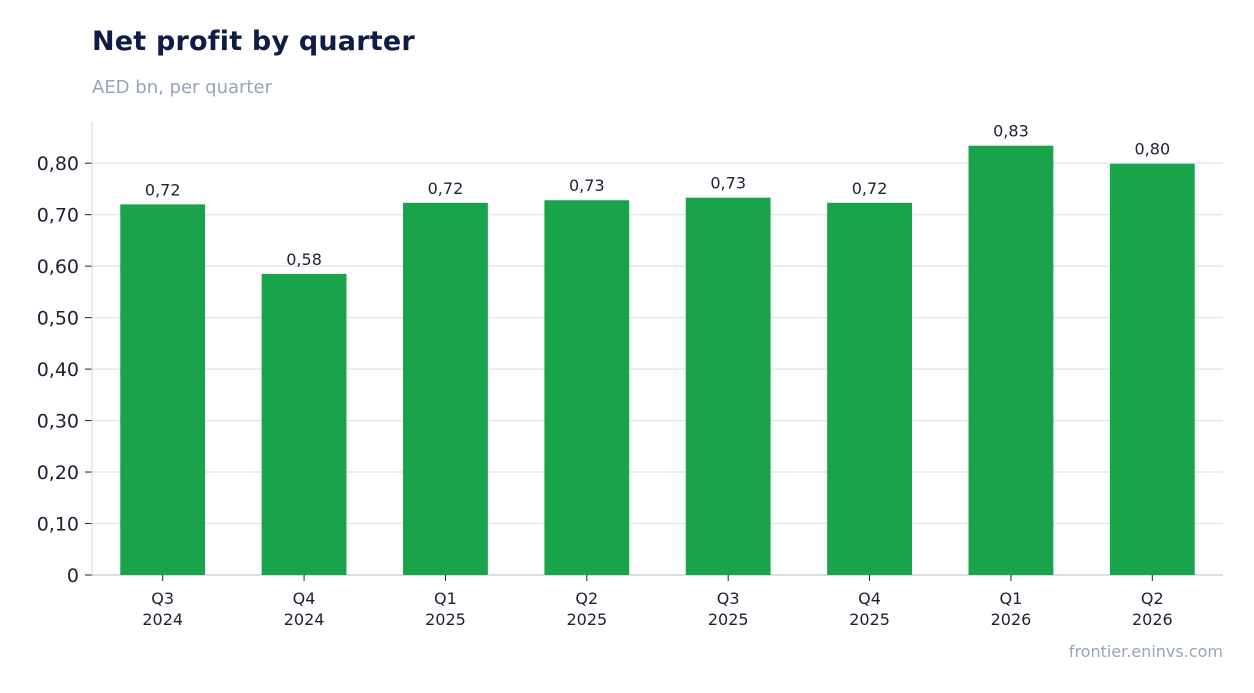  I want to click on y-tick-label: 0,20, so click(58, 473).